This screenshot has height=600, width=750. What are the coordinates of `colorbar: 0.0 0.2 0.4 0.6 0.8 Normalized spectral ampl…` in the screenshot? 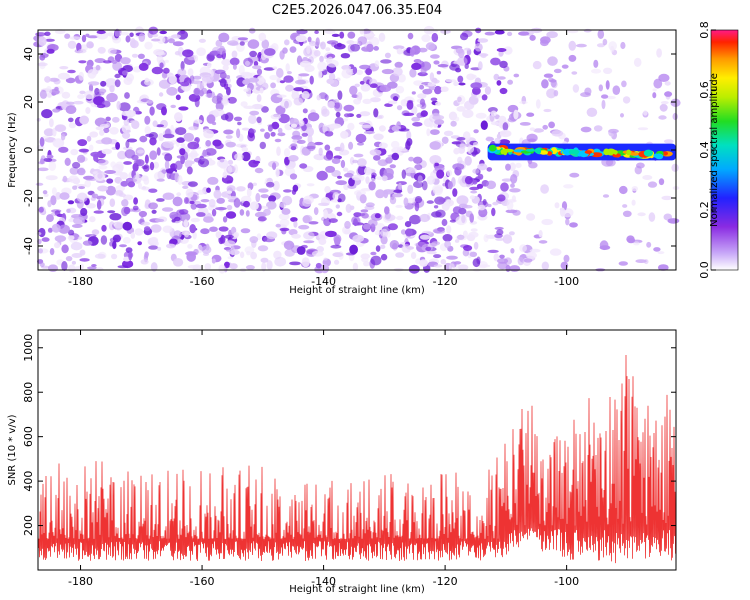 It's located at (718, 150).